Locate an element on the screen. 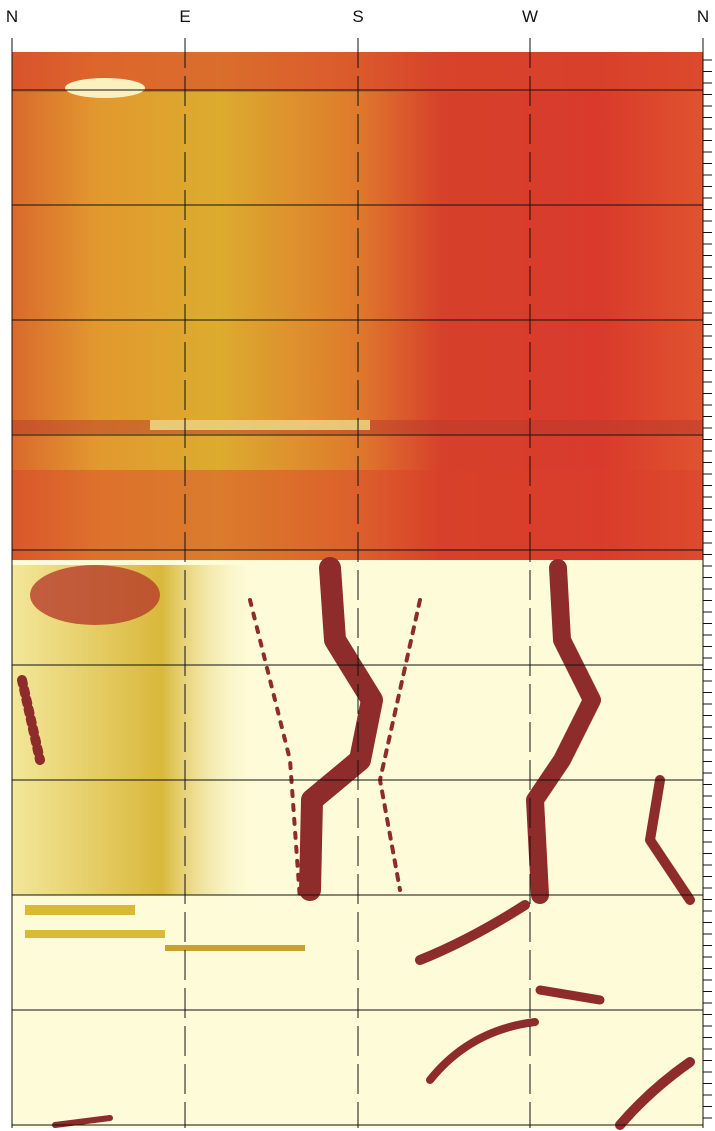  direction-label: E is located at coordinates (184, 16).